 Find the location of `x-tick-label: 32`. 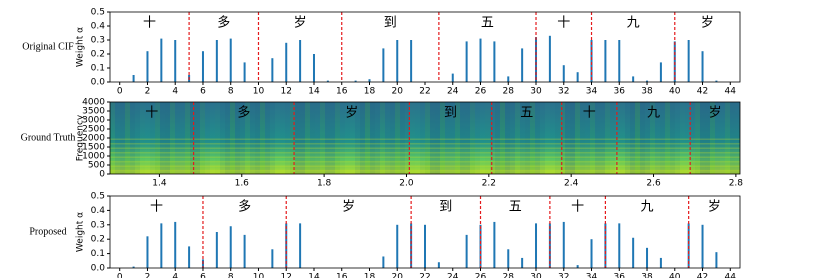

x-tick-label: 32 is located at coordinates (563, 92).